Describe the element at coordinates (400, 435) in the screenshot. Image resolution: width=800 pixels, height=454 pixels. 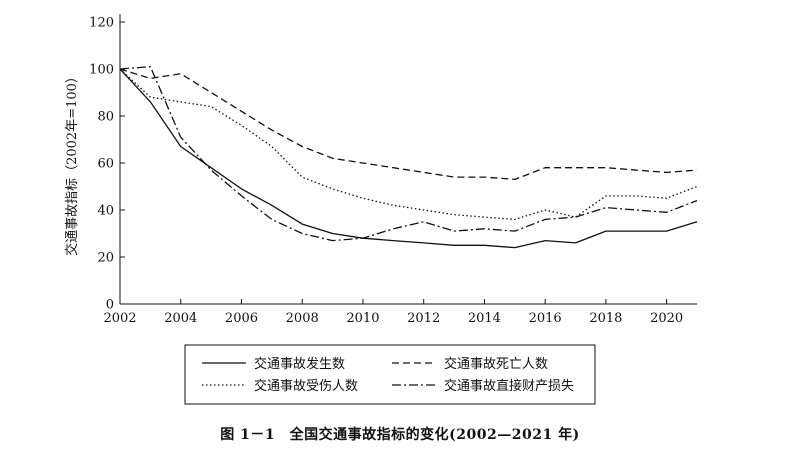
I see `figure-caption: 图 1－1 全国交通事故指标的变化(2002—2021 年)` at that location.